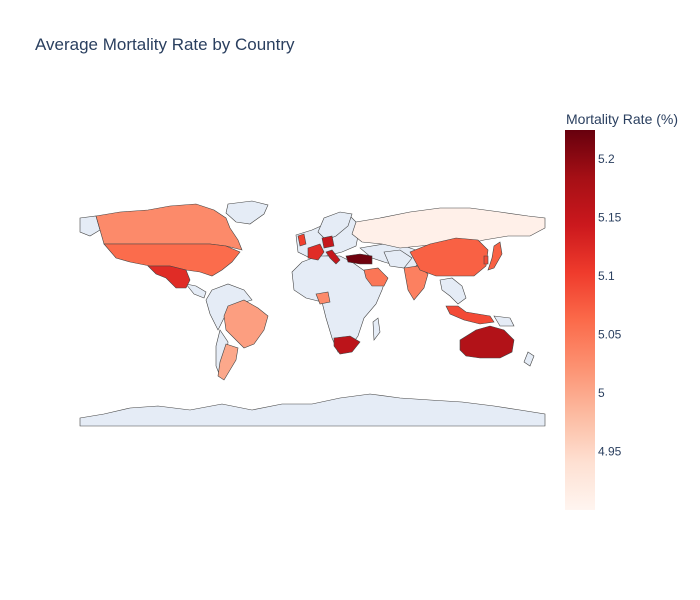 The image size is (700, 600). I want to click on mongolia-central-asia, so click(398, 259).